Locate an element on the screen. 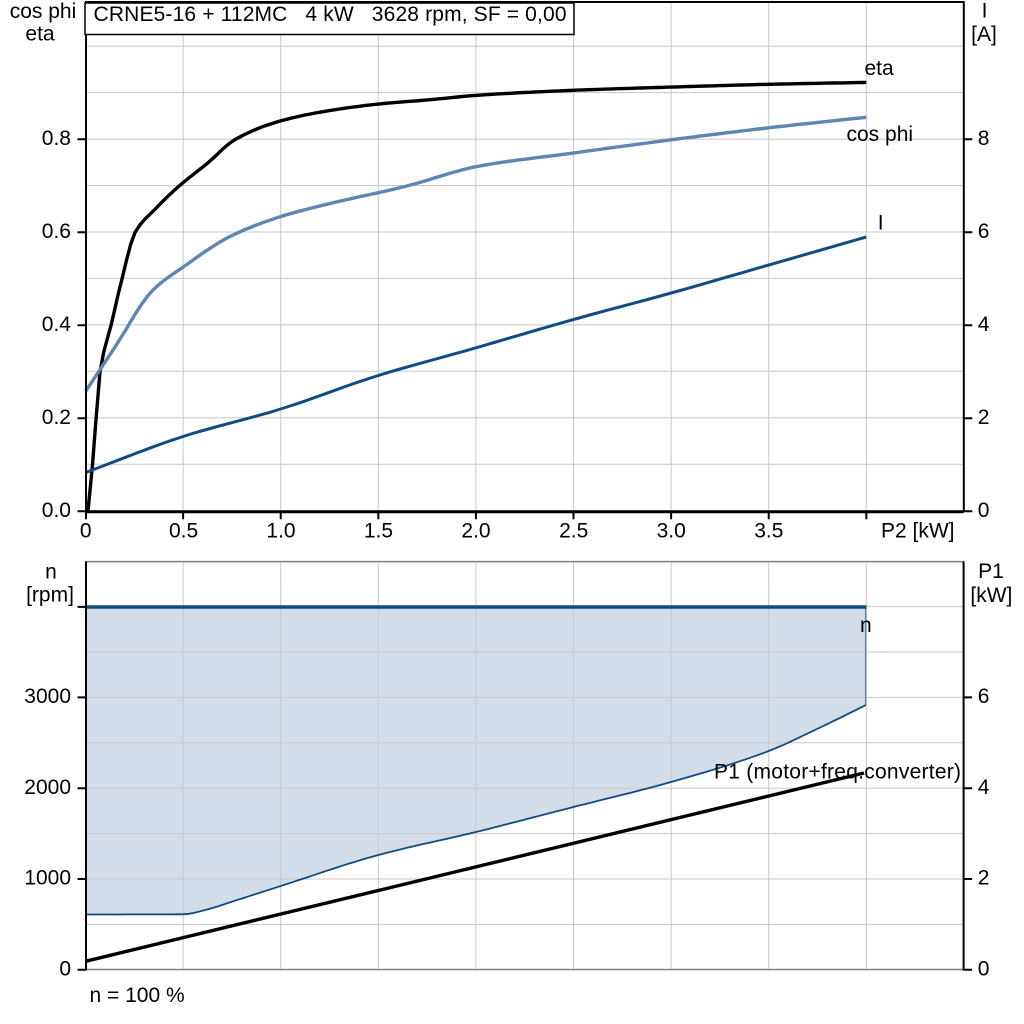 The width and height of the screenshot is (1024, 1024). svg-text: 8 is located at coordinates (984, 138).